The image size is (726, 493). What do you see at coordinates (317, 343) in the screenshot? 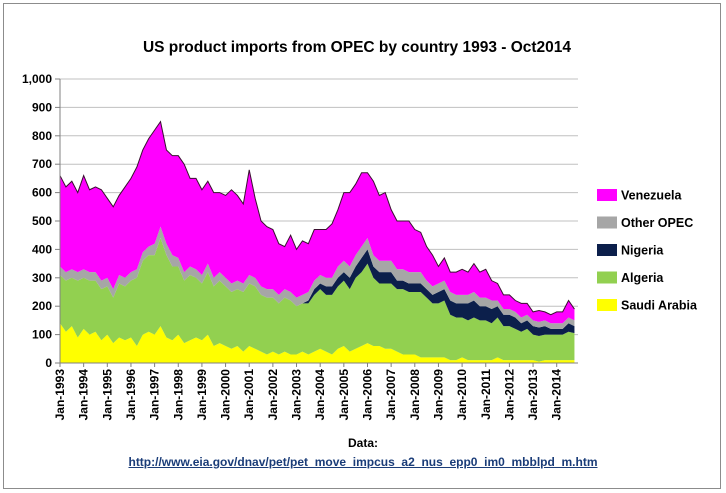
I see `series-area-saudi-arabia` at bounding box center [317, 343].